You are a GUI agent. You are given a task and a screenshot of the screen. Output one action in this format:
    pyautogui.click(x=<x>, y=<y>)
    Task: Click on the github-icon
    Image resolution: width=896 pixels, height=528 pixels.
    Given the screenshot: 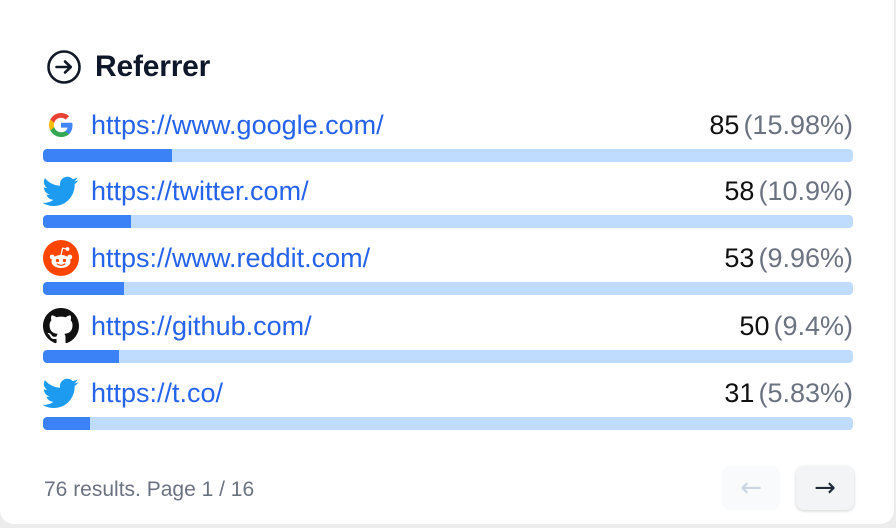 What is the action you would take?
    pyautogui.click(x=61, y=326)
    